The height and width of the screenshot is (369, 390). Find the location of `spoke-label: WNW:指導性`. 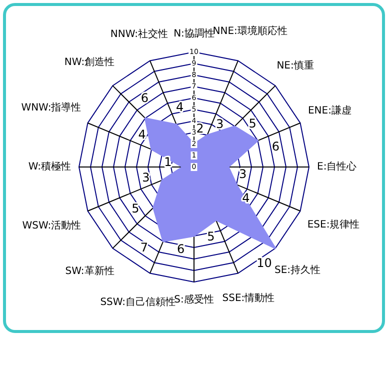

spoke-label: WNW:指導性 is located at coordinates (51, 107).